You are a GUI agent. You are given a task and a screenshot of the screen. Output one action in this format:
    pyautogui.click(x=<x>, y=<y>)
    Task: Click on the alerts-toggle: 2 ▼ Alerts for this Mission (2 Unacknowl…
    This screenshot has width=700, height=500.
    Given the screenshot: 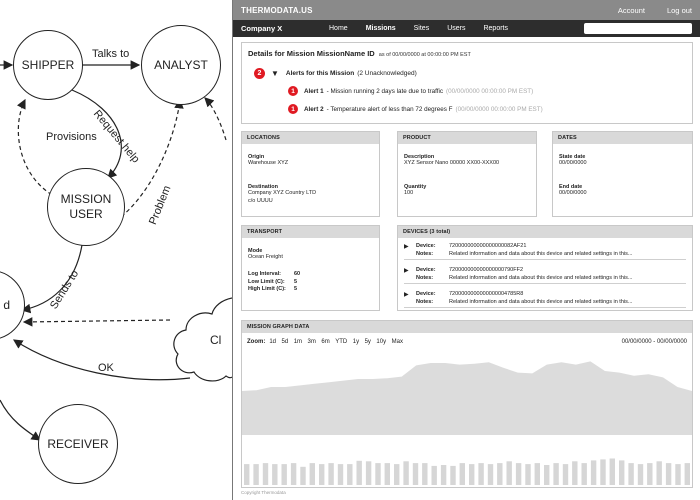 What is the action you would take?
    pyautogui.click(x=335, y=73)
    